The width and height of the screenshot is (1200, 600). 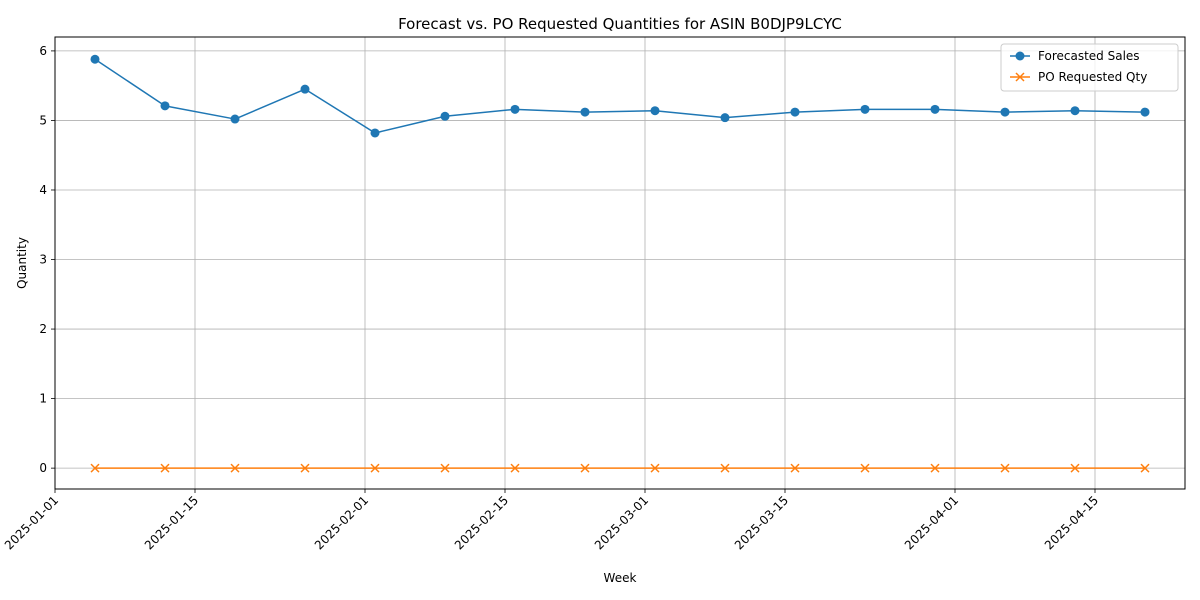 What do you see at coordinates (481, 522) in the screenshot?
I see `x-tick-label: 2025-02-15` at bounding box center [481, 522].